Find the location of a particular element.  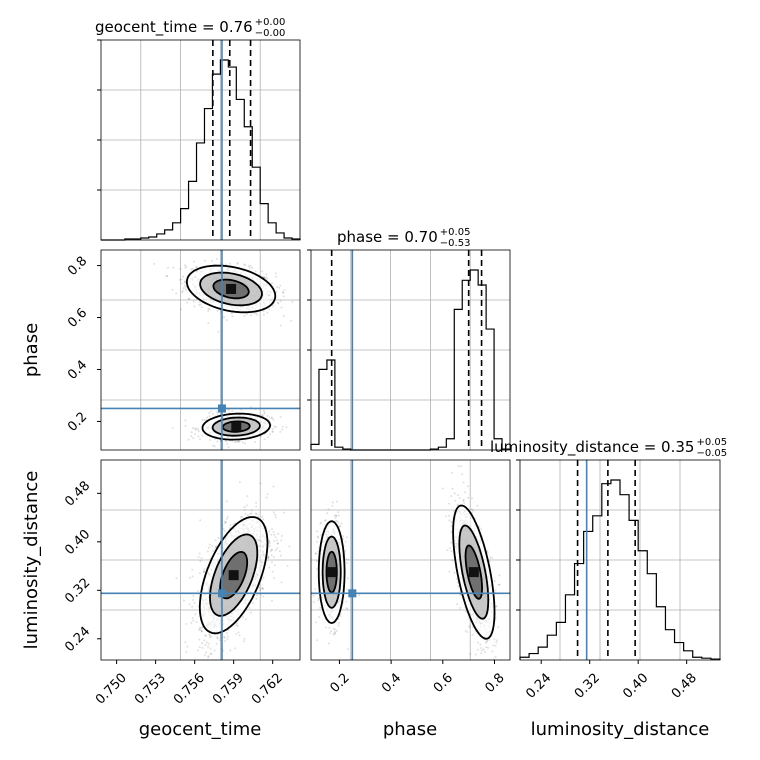

title-minus: −0.00 is located at coordinates (270, 33).